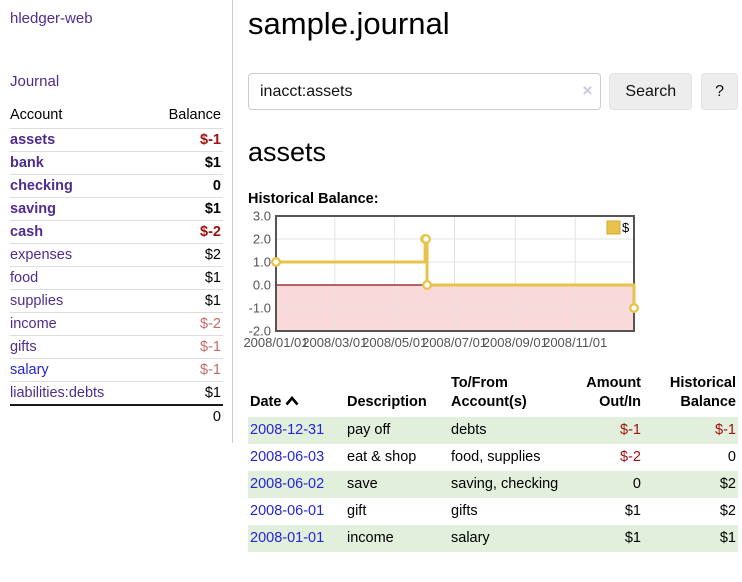 The width and height of the screenshot is (742, 582). Describe the element at coordinates (630, 457) in the screenshot. I see `transaction-amount: $-2` at that location.